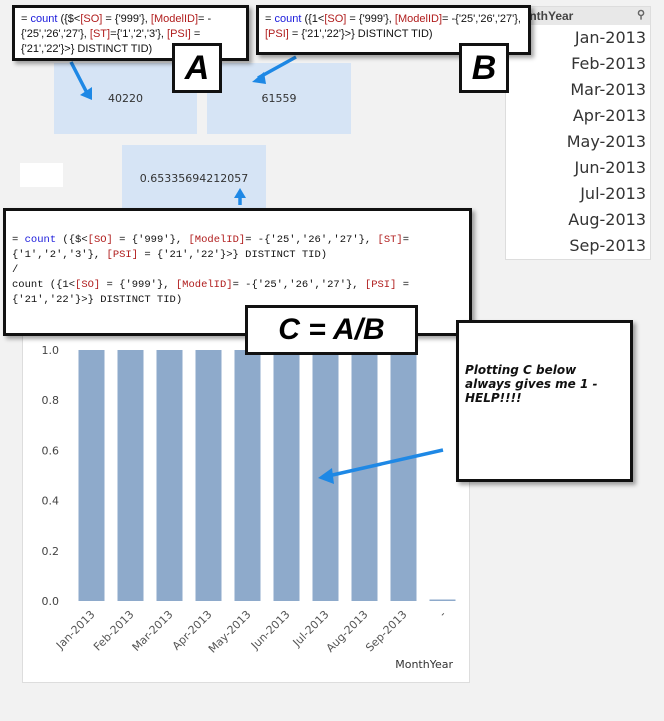 The width and height of the screenshot is (664, 721). Describe the element at coordinates (41, 175) in the screenshot. I see `blank-box` at that location.